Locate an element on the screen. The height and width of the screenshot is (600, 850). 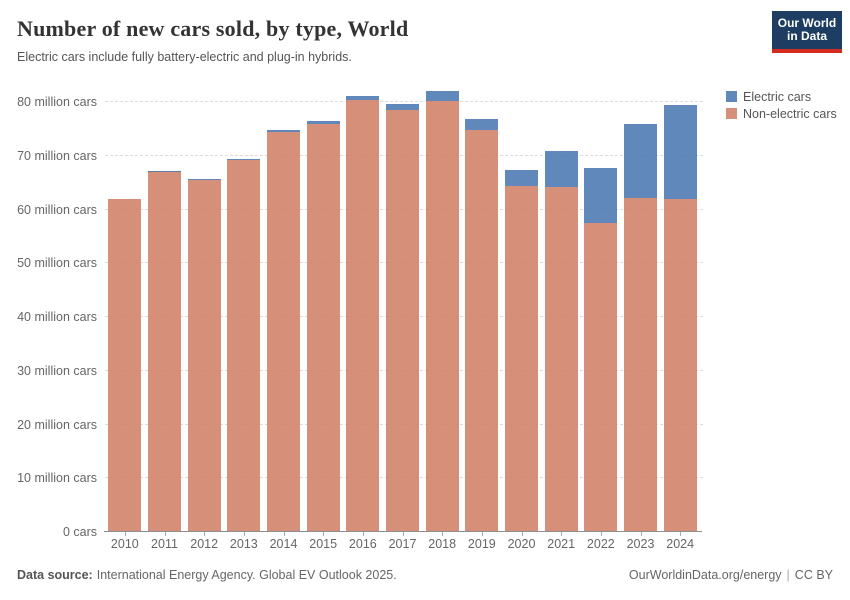
bar-segment-non-electric-cars-2013 is located at coordinates (244, 346).